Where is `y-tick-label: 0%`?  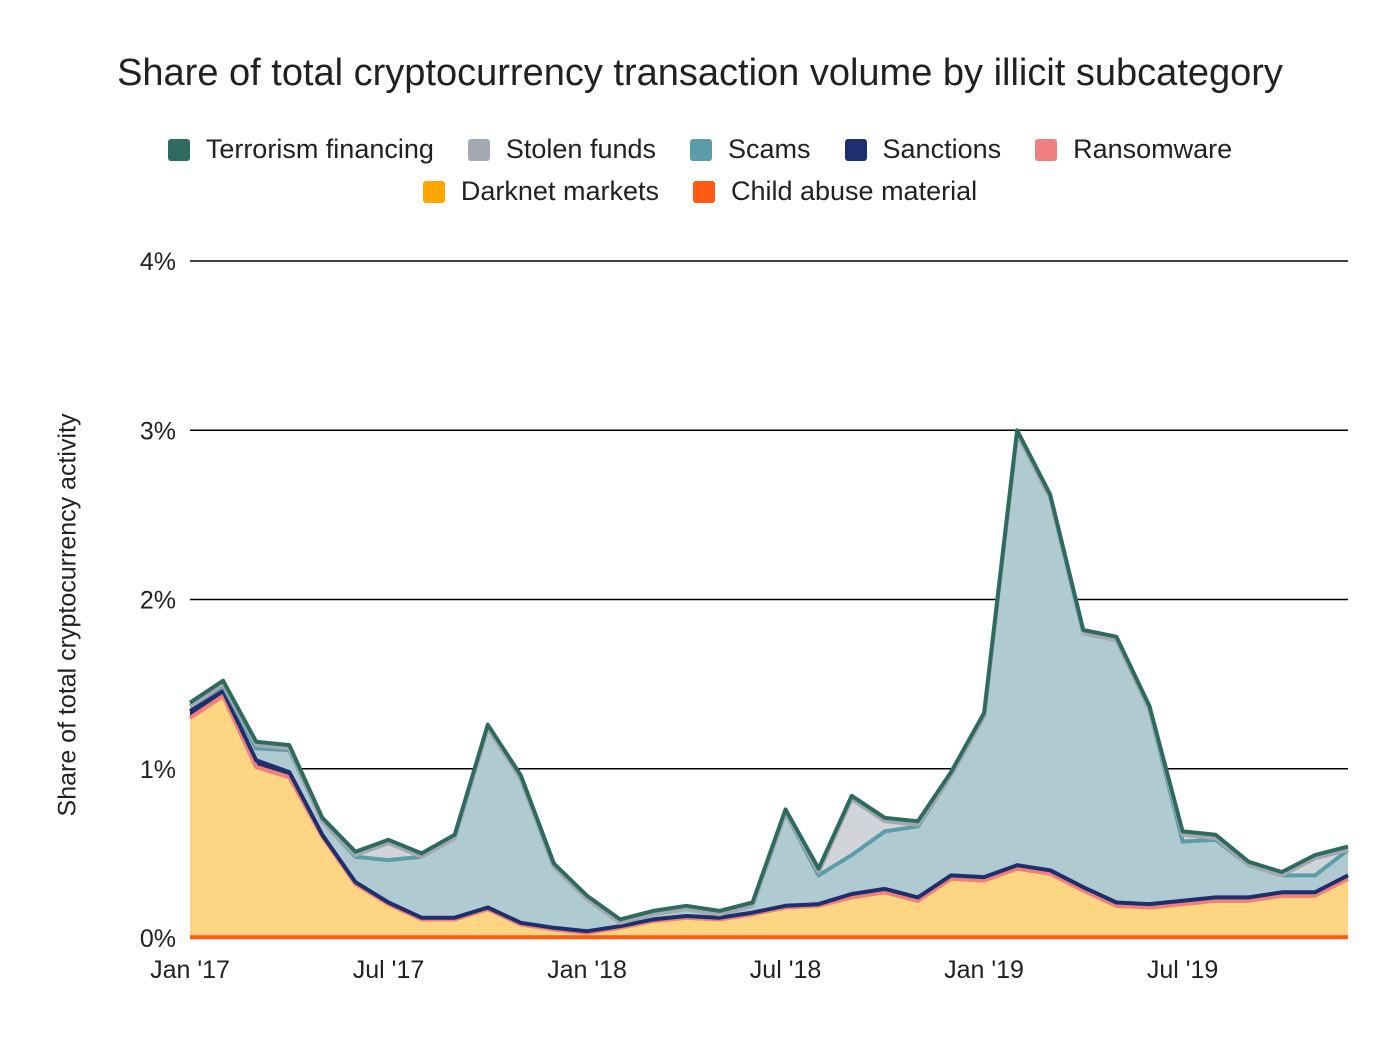
y-tick-label: 0% is located at coordinates (158, 939).